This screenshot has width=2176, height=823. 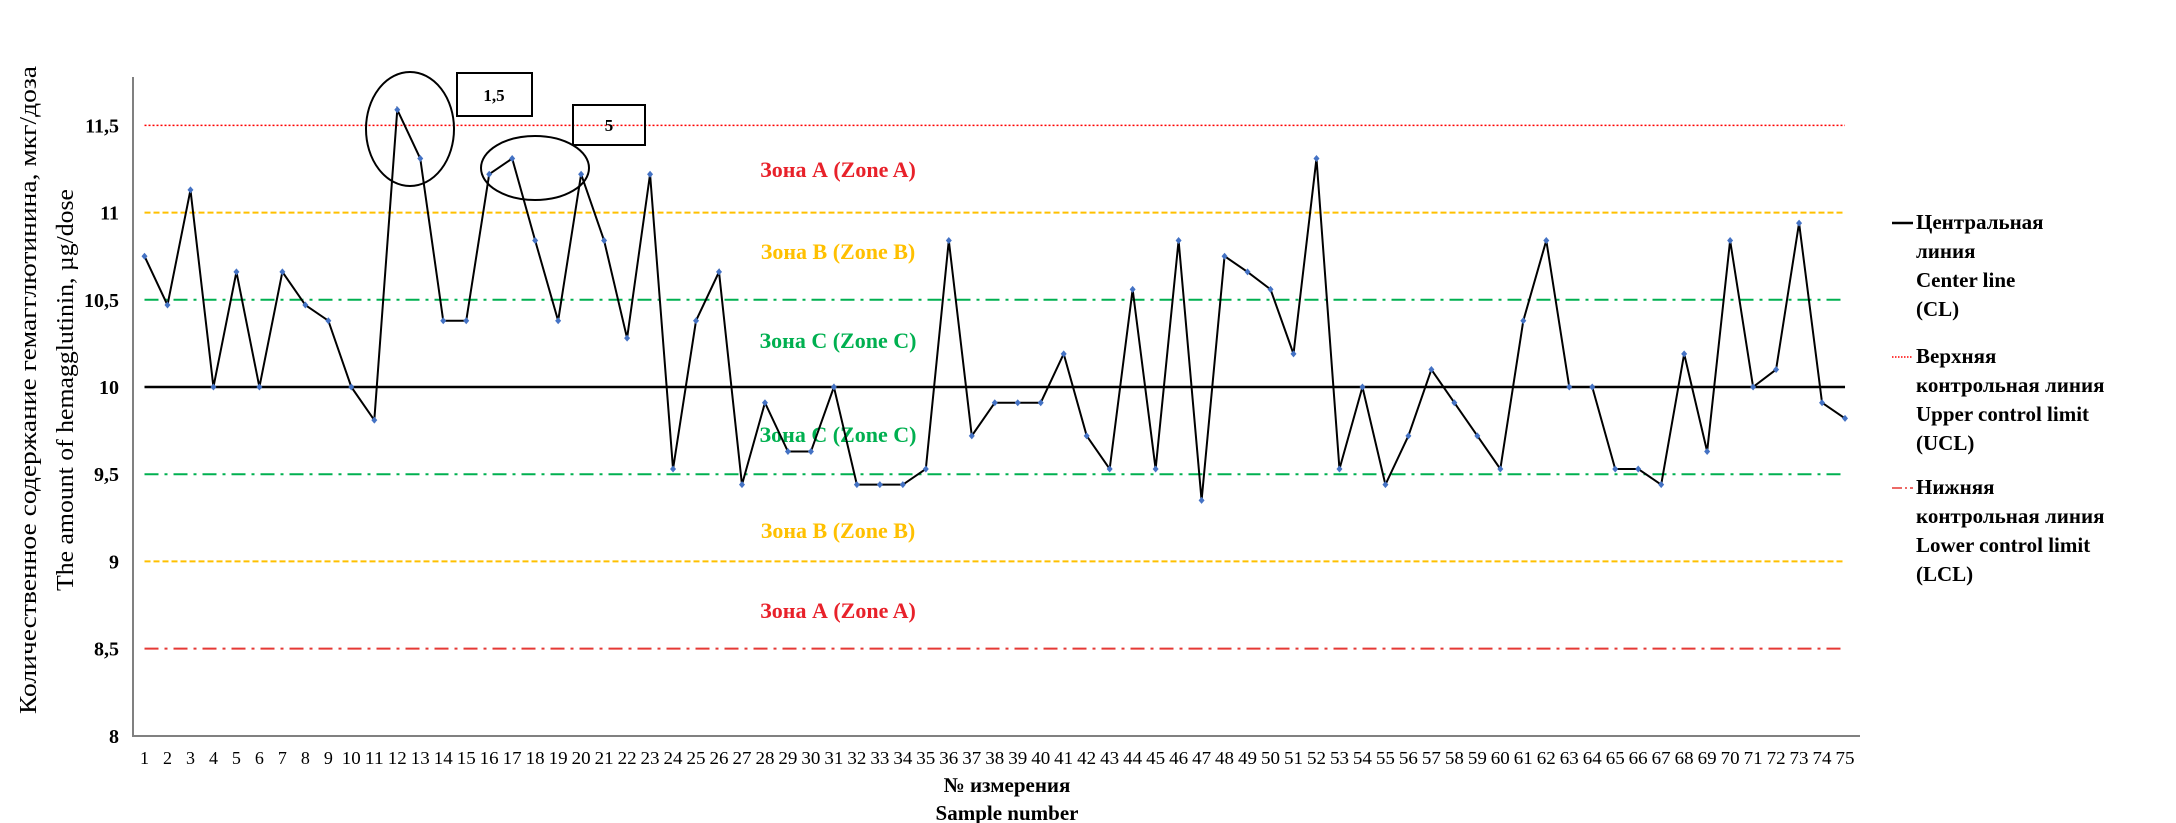 What do you see at coordinates (833, 758) in the screenshot?
I see `x-tick-label: 31` at bounding box center [833, 758].